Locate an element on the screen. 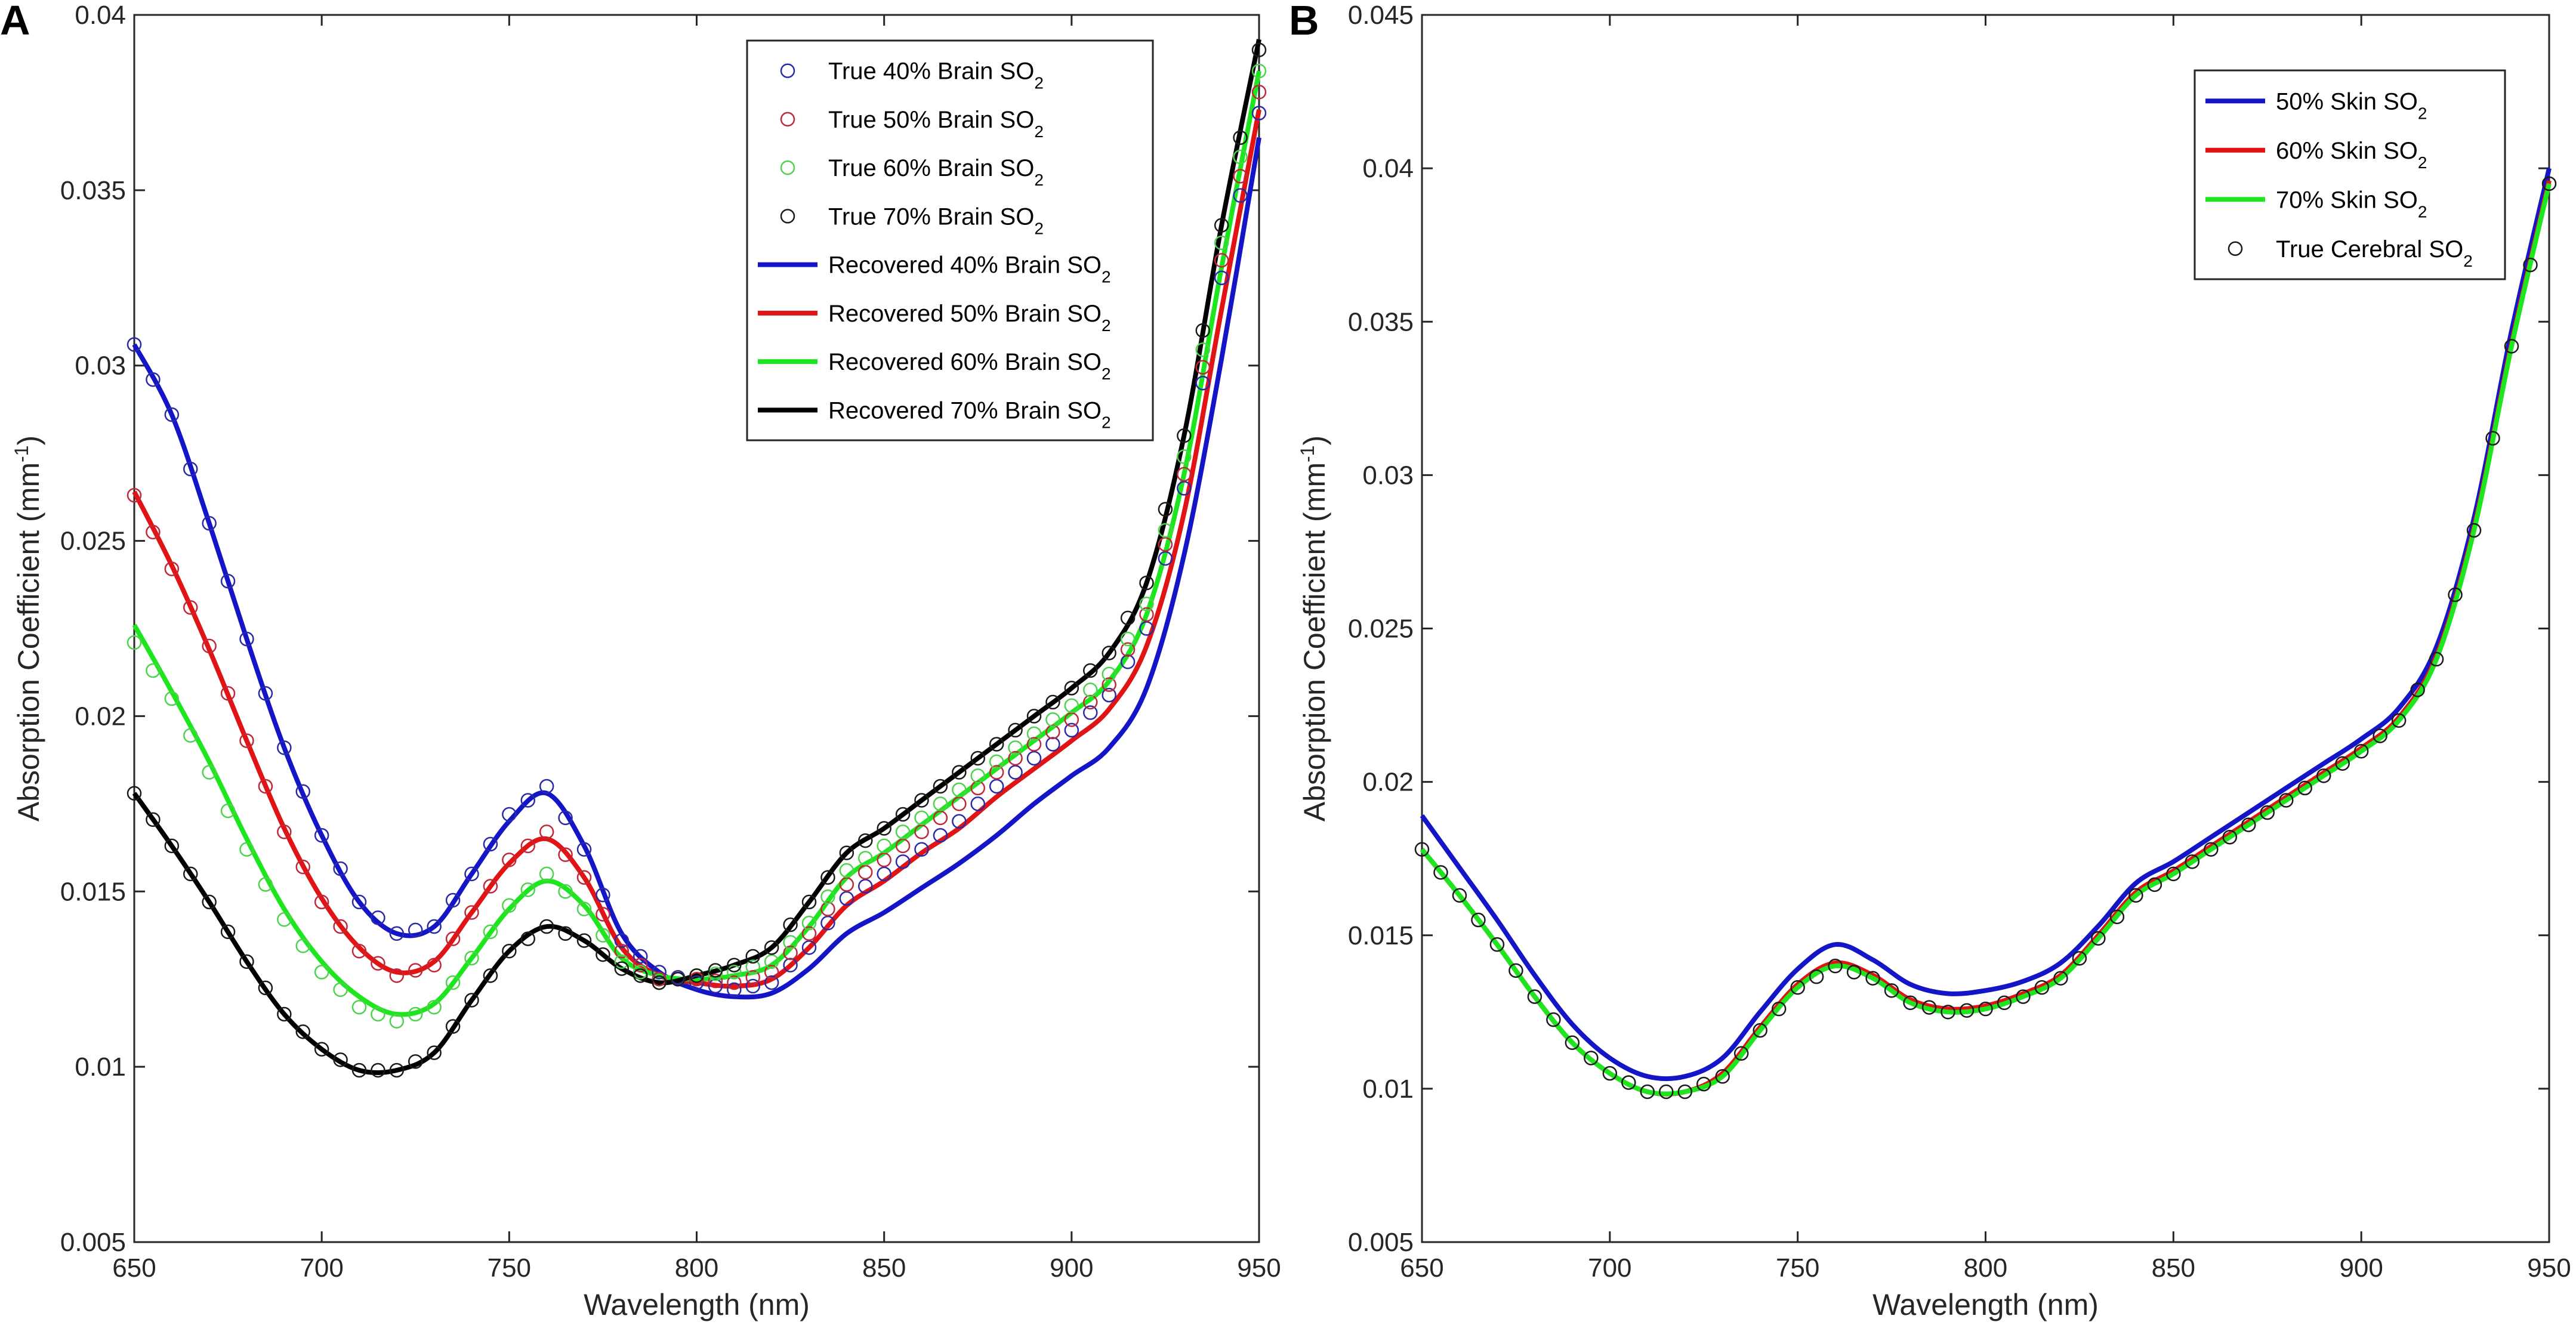  legend-label: Recovered 60% Brain SO2 is located at coordinates (970, 366).